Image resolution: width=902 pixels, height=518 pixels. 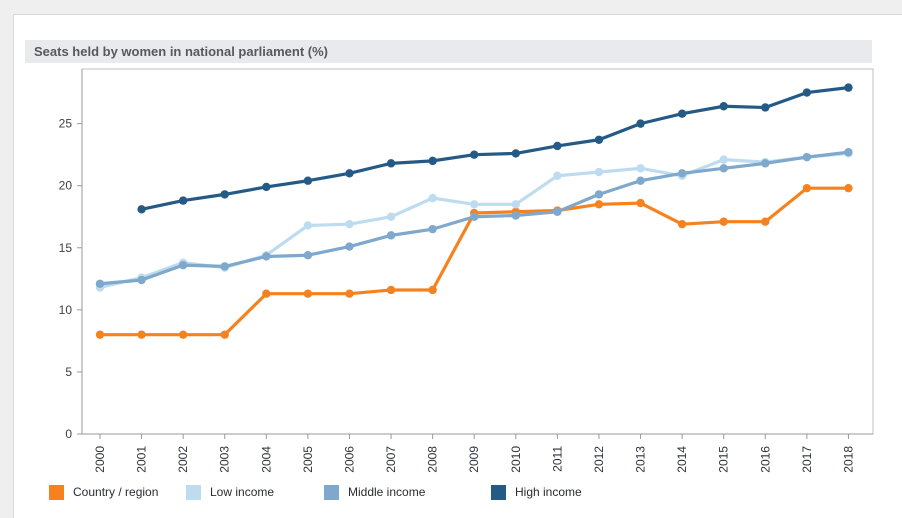 What do you see at coordinates (66, 124) in the screenshot?
I see `y-tick-label: 25` at bounding box center [66, 124].